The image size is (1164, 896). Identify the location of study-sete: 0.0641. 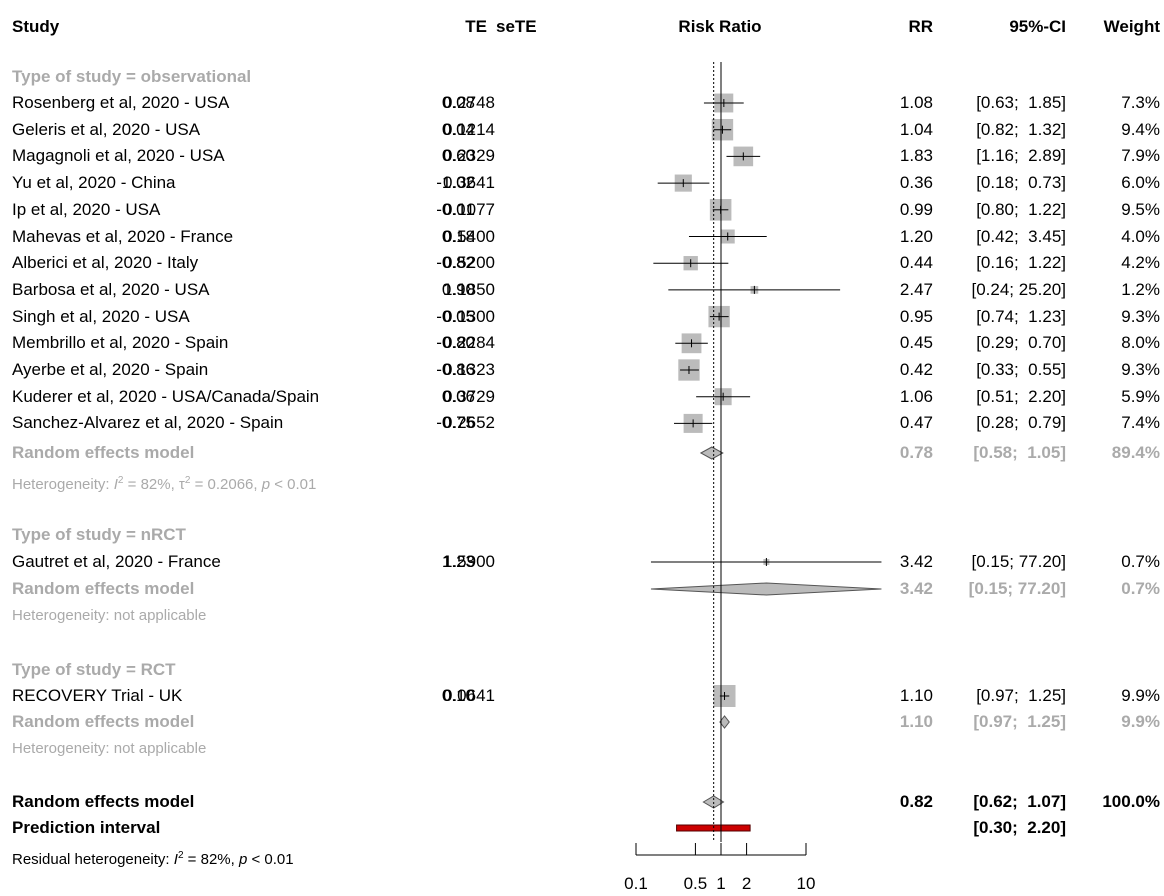
(469, 695).